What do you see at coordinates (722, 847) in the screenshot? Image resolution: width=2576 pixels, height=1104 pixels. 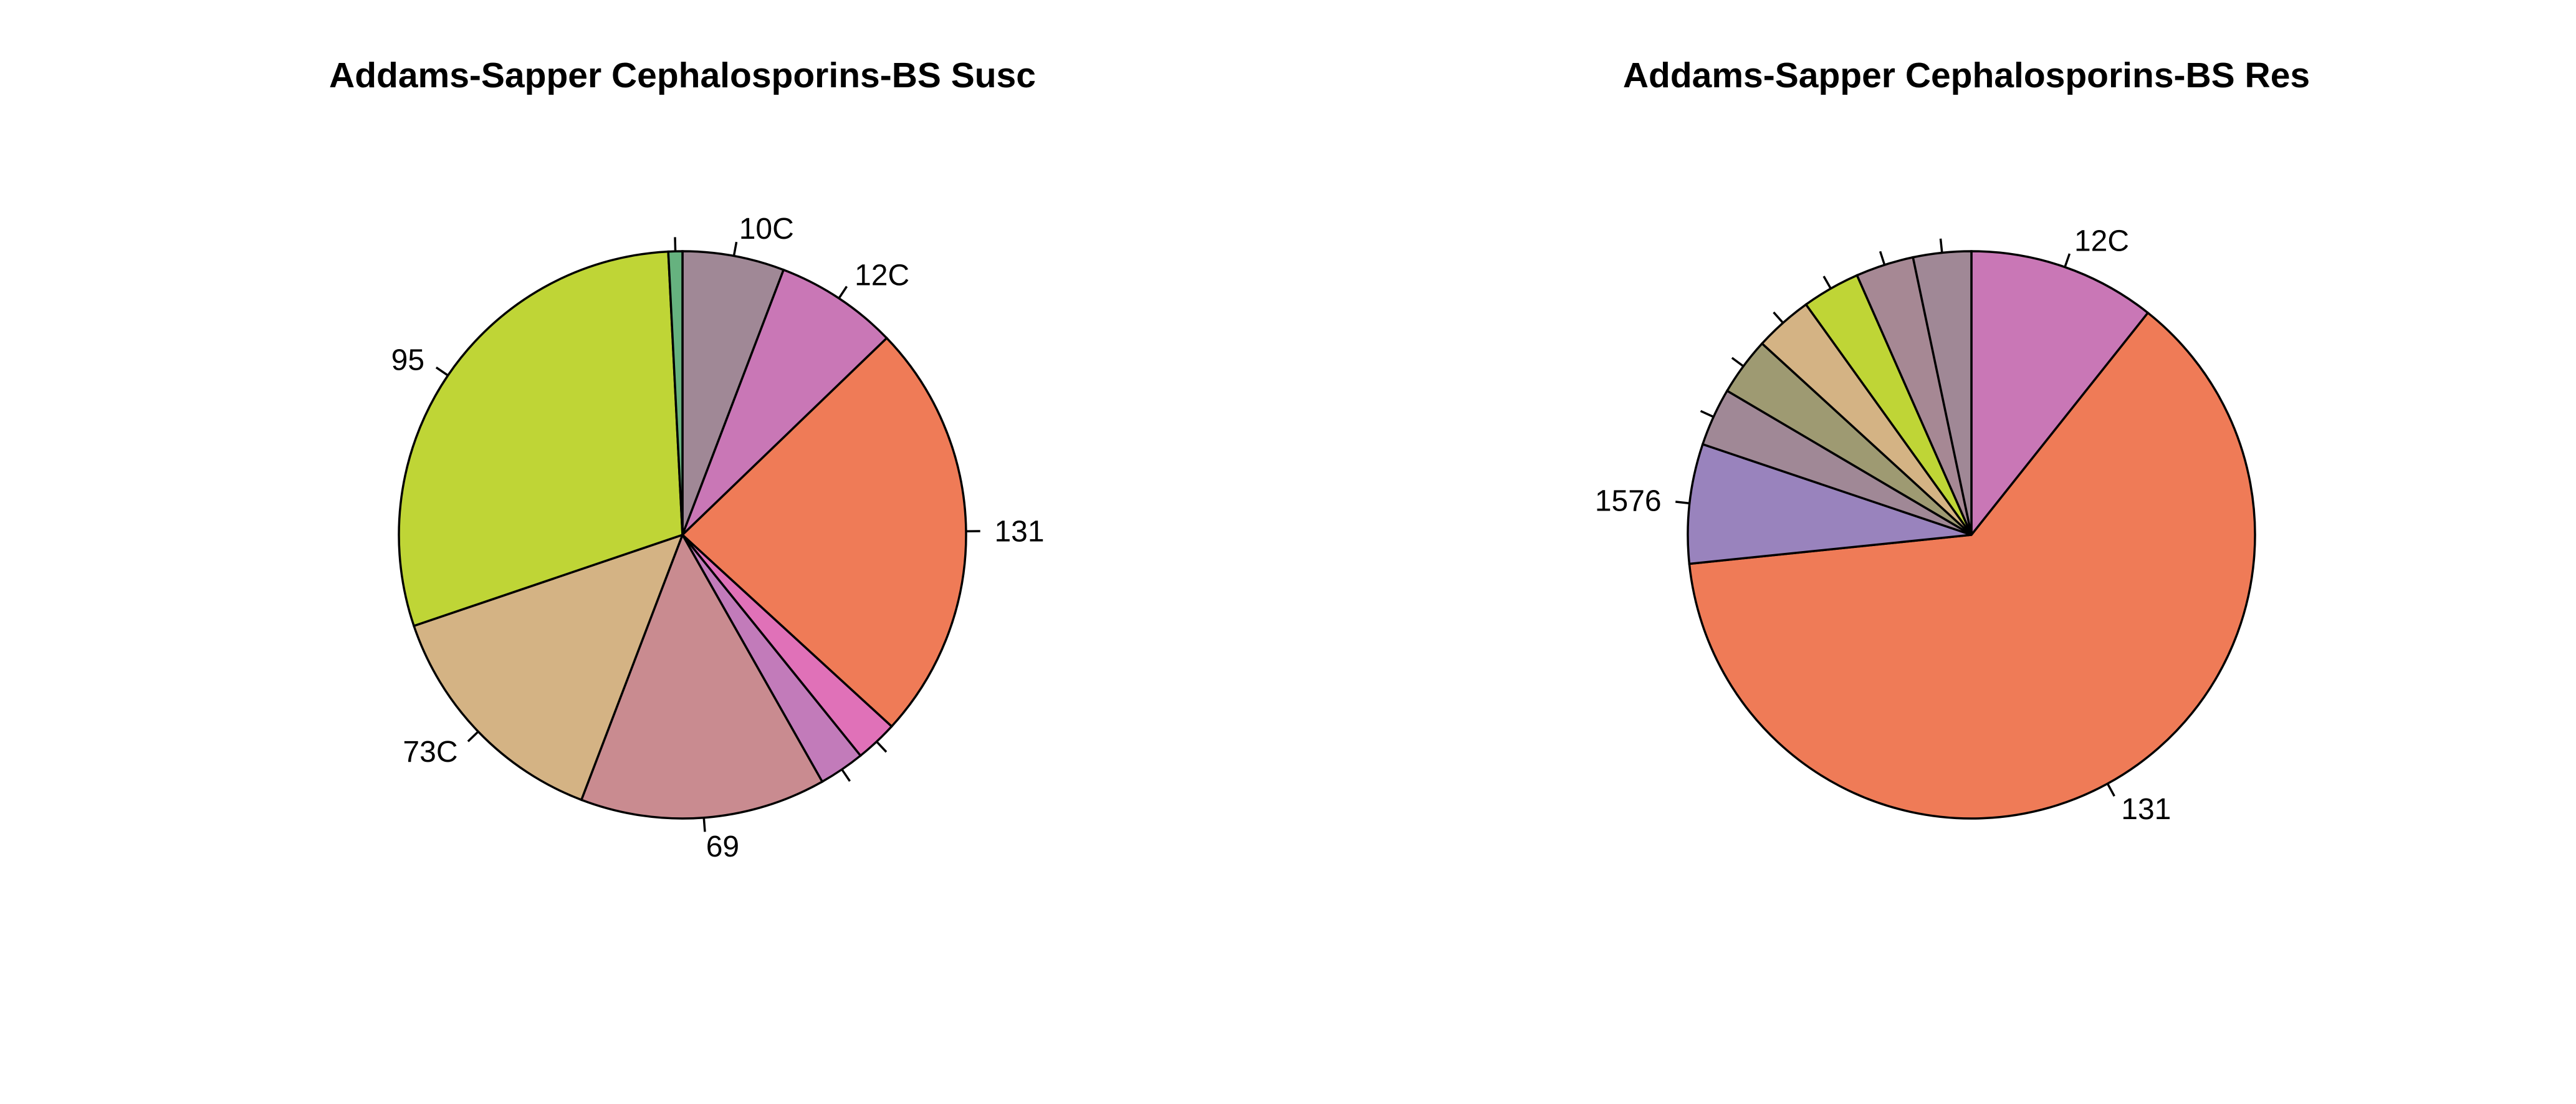 I see `slice-label: 69` at bounding box center [722, 847].